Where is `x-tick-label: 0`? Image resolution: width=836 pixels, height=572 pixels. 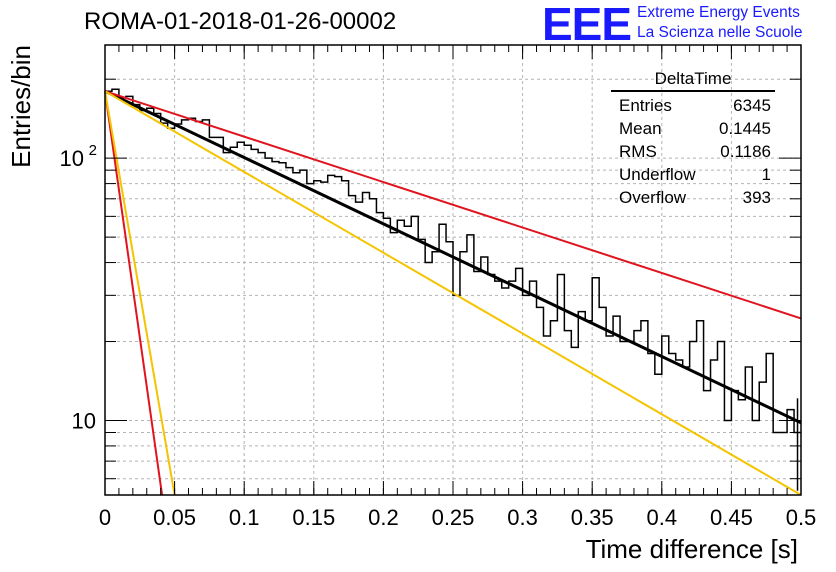 x-tick-label: 0 is located at coordinates (105, 517).